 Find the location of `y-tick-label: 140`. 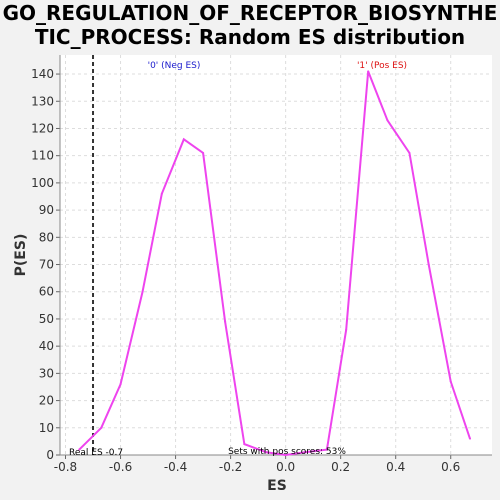

y-tick-label: 140 is located at coordinates (42, 74).